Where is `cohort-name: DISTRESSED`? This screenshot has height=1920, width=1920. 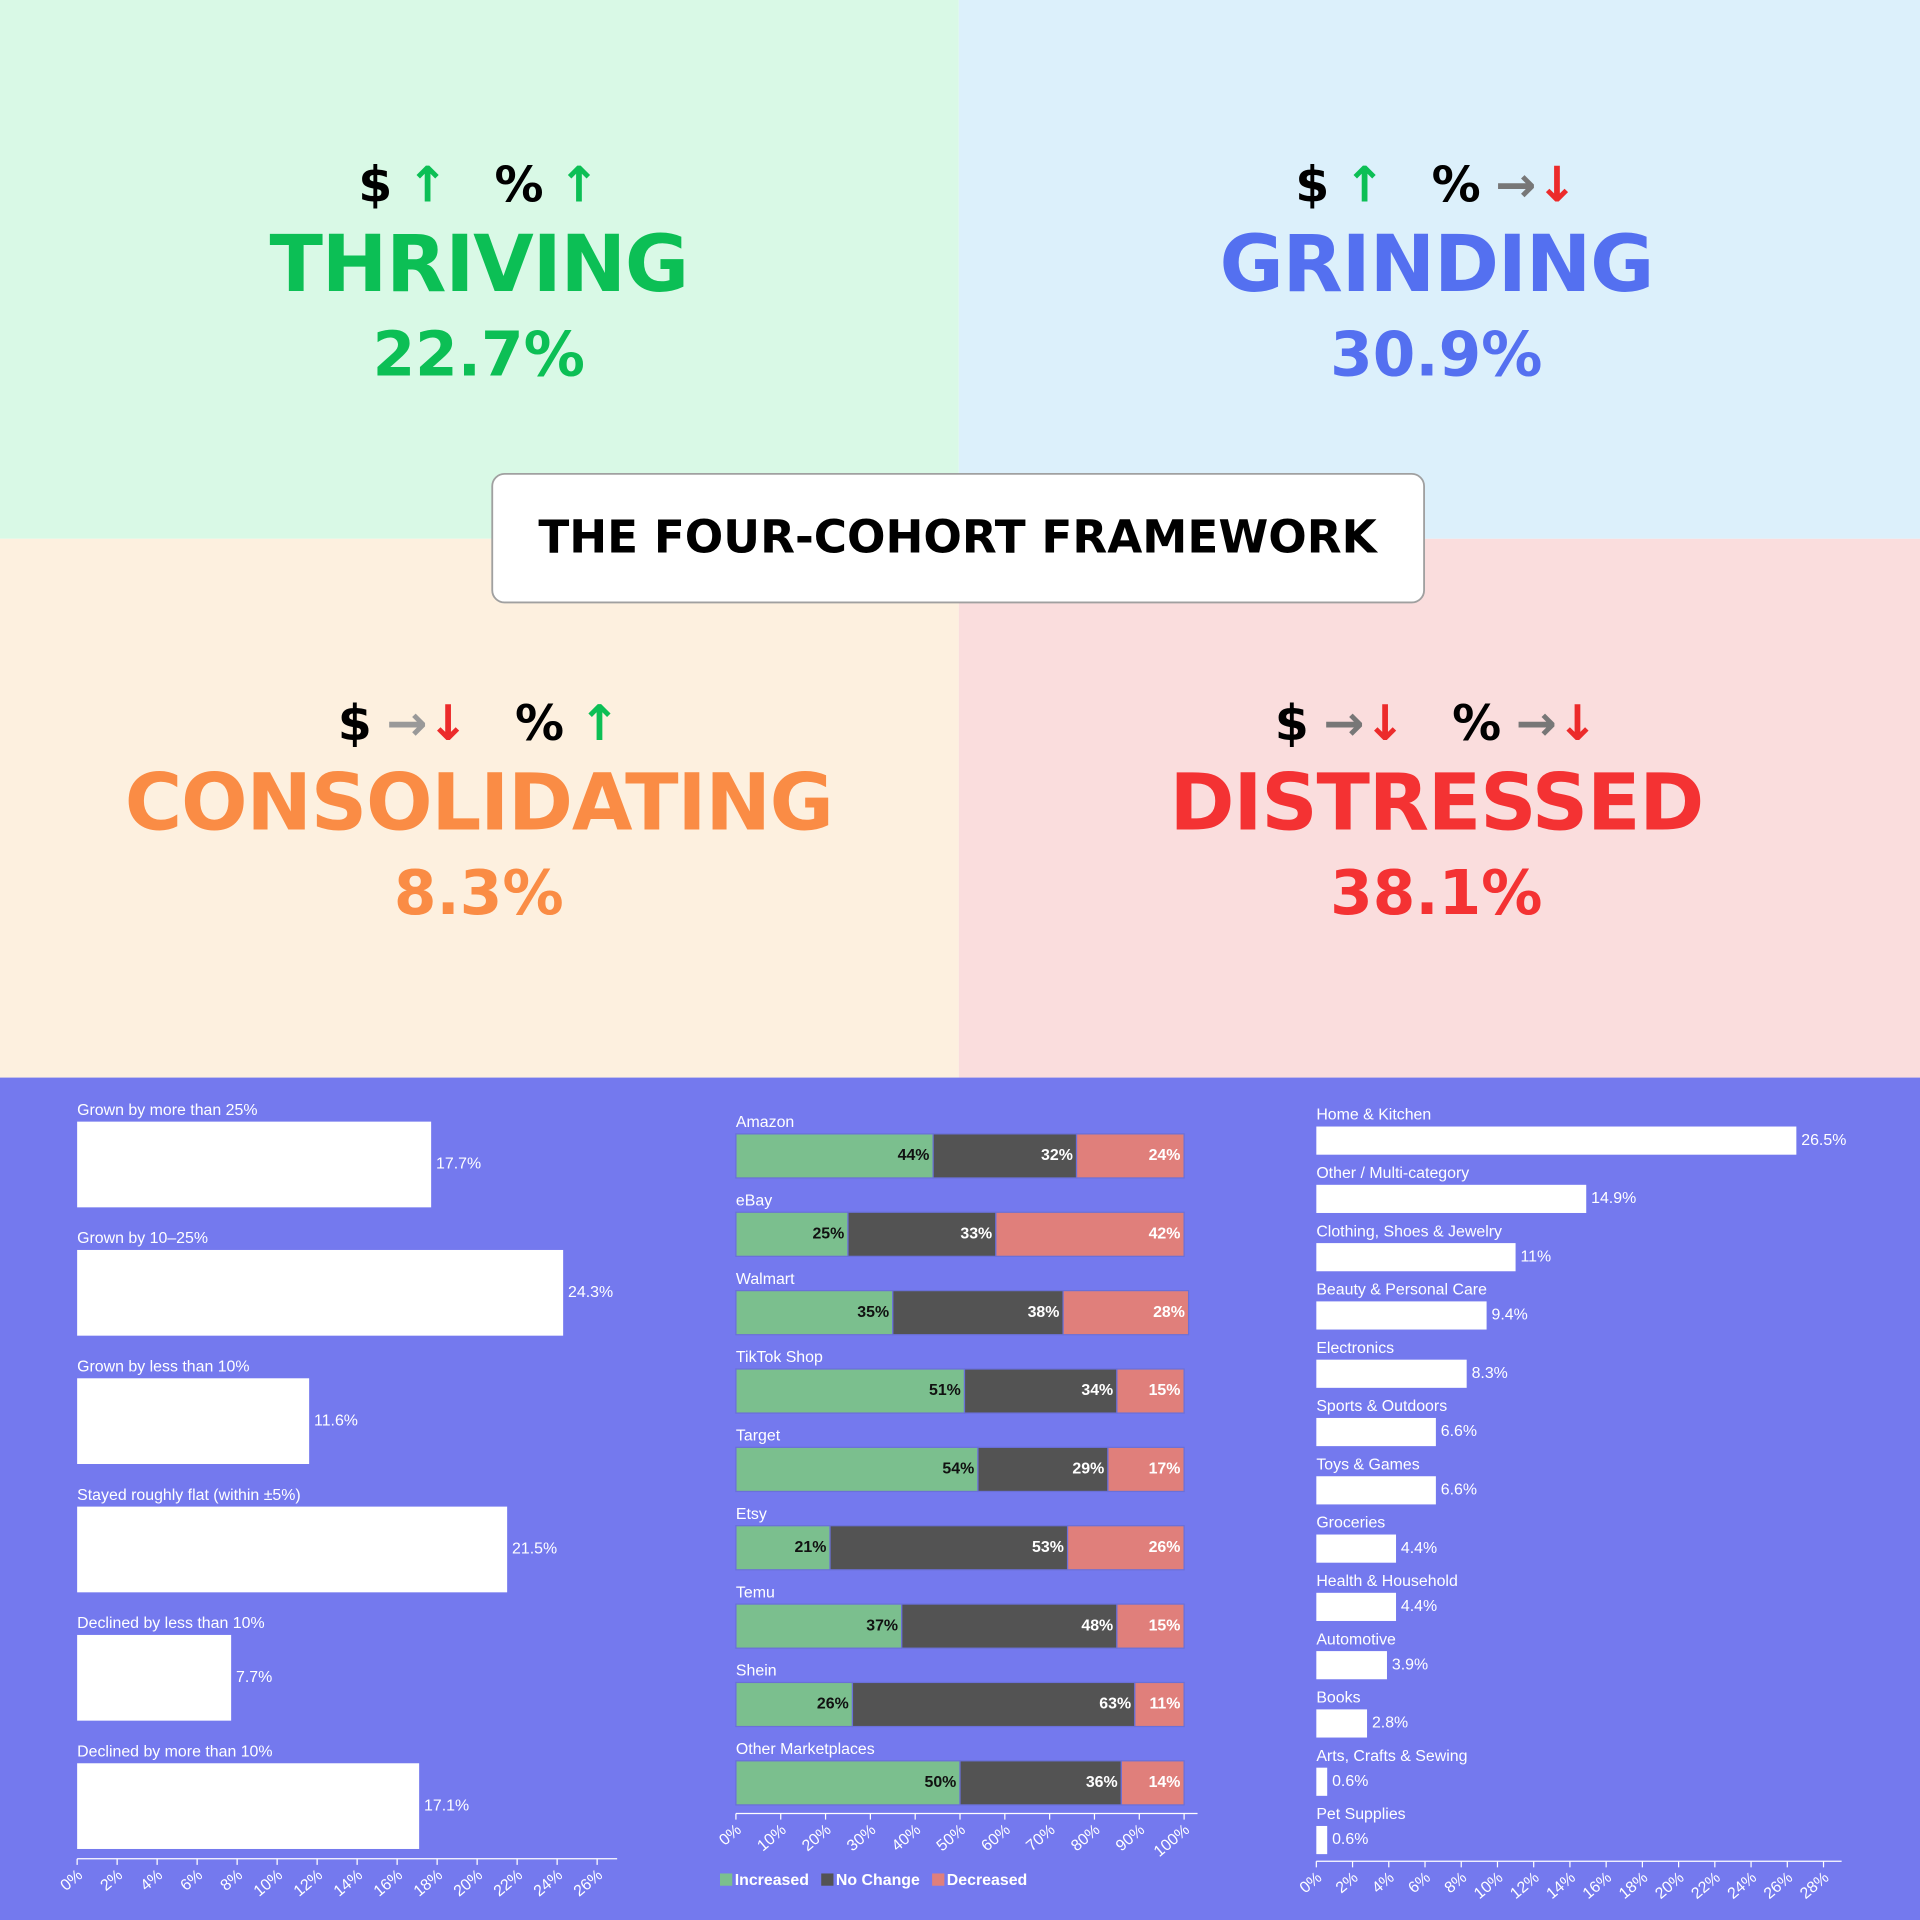
cohort-name: DISTRESSED is located at coordinates (1437, 803).